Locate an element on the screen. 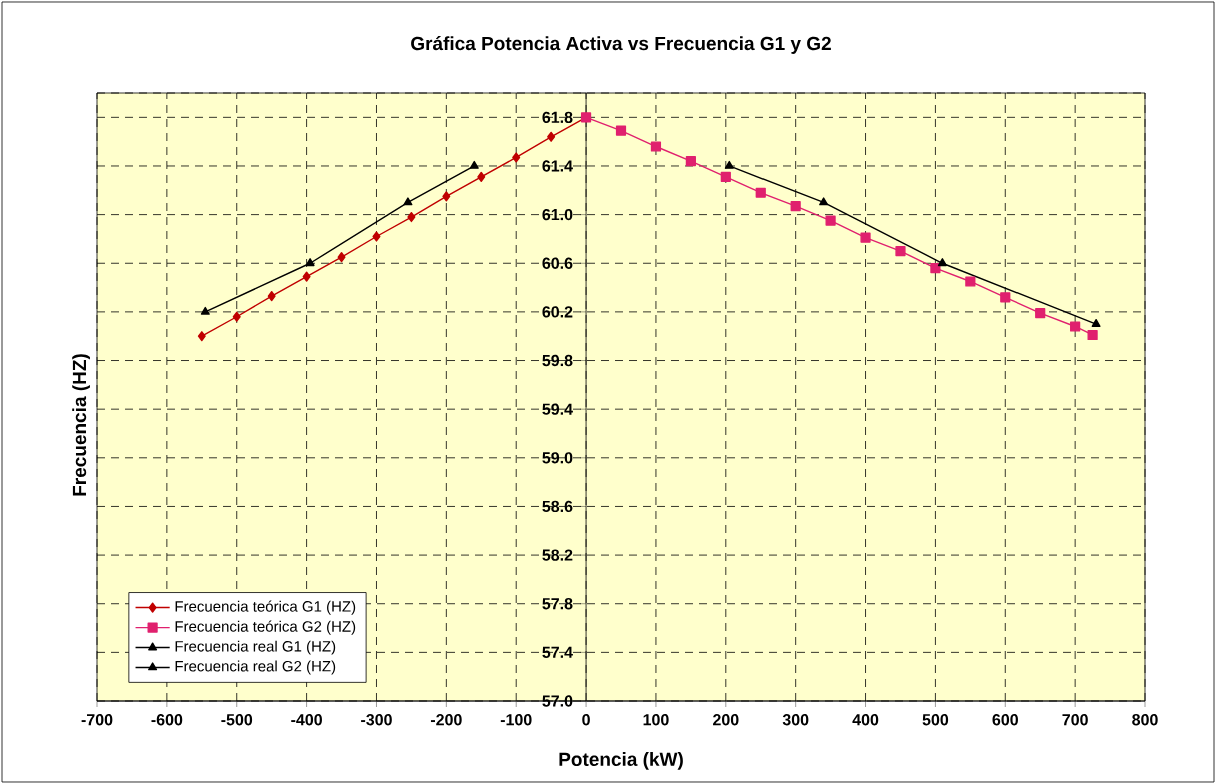 Image resolution: width=1216 pixels, height=784 pixels. y-tick-label: 61.8 is located at coordinates (557, 117).